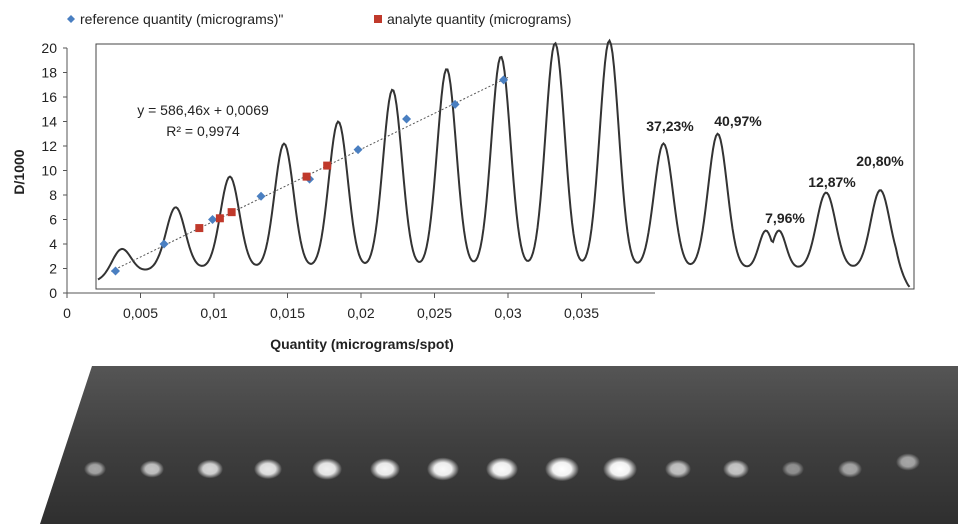 Image resolution: width=958 pixels, height=524 pixels. What do you see at coordinates (738, 121) in the screenshot?
I see `annotation-label: 40,97%` at bounding box center [738, 121].